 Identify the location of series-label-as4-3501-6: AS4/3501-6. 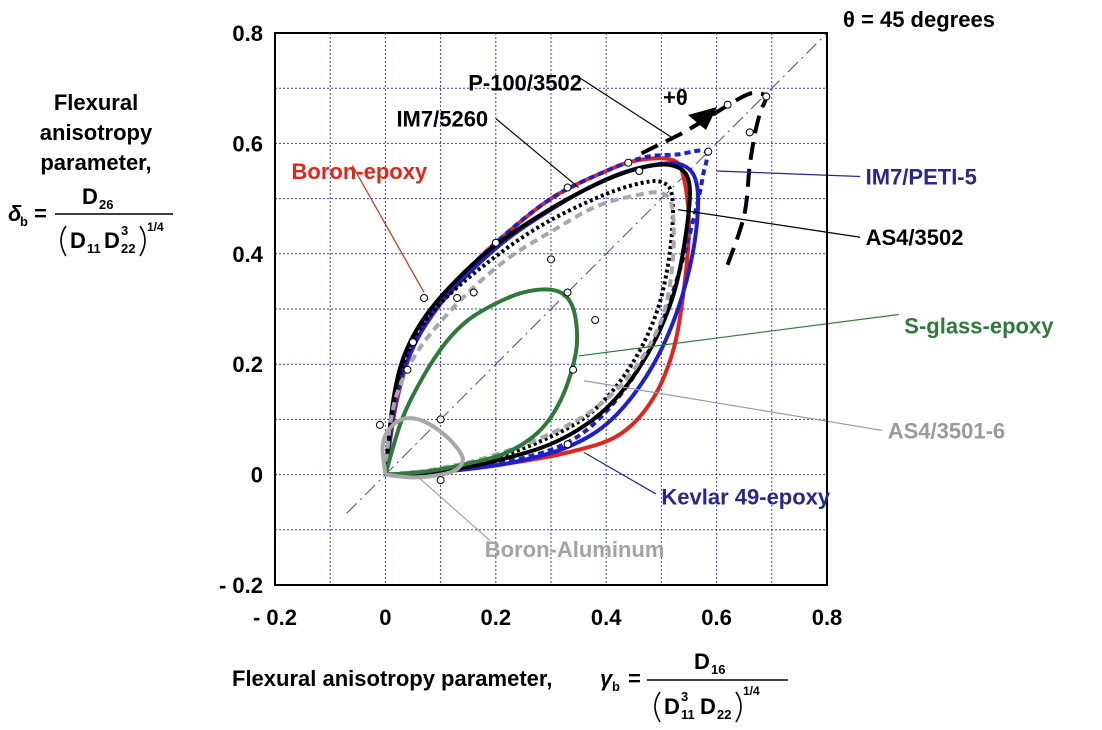
(946, 430).